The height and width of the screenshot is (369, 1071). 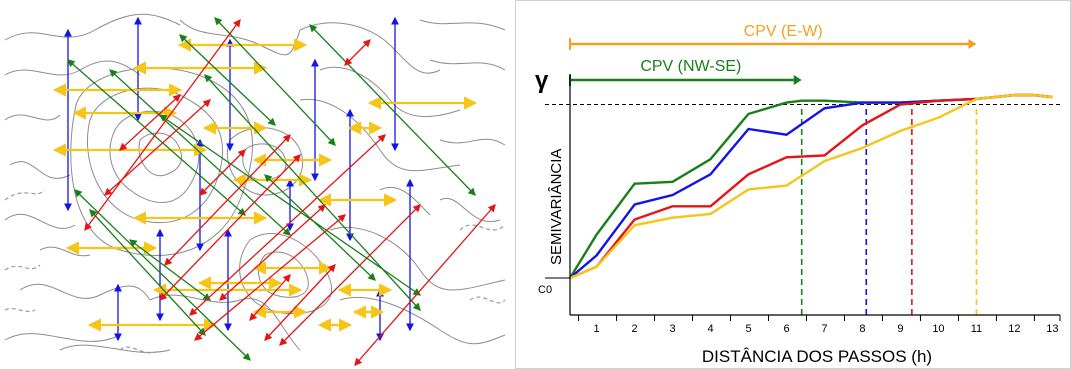 I want to click on x-tick-label: 7, so click(x=824, y=329).